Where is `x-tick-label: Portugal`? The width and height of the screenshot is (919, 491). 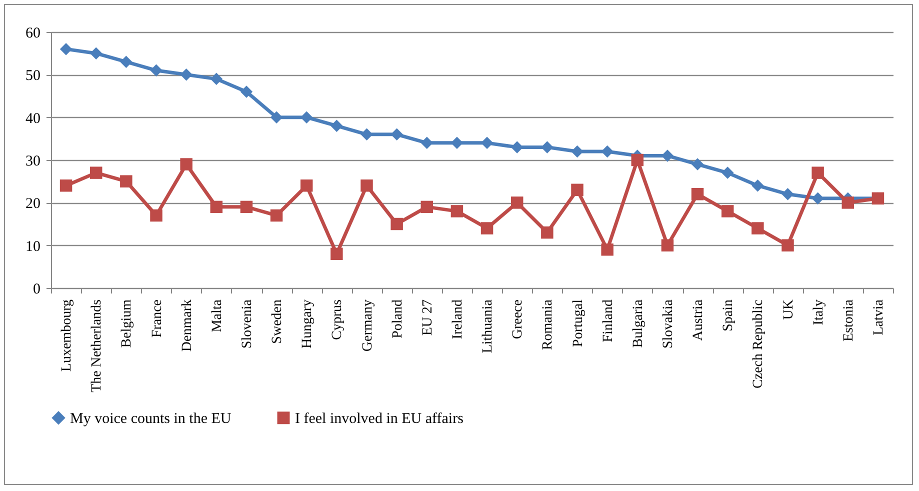
x-tick-label: Portugal is located at coordinates (578, 323).